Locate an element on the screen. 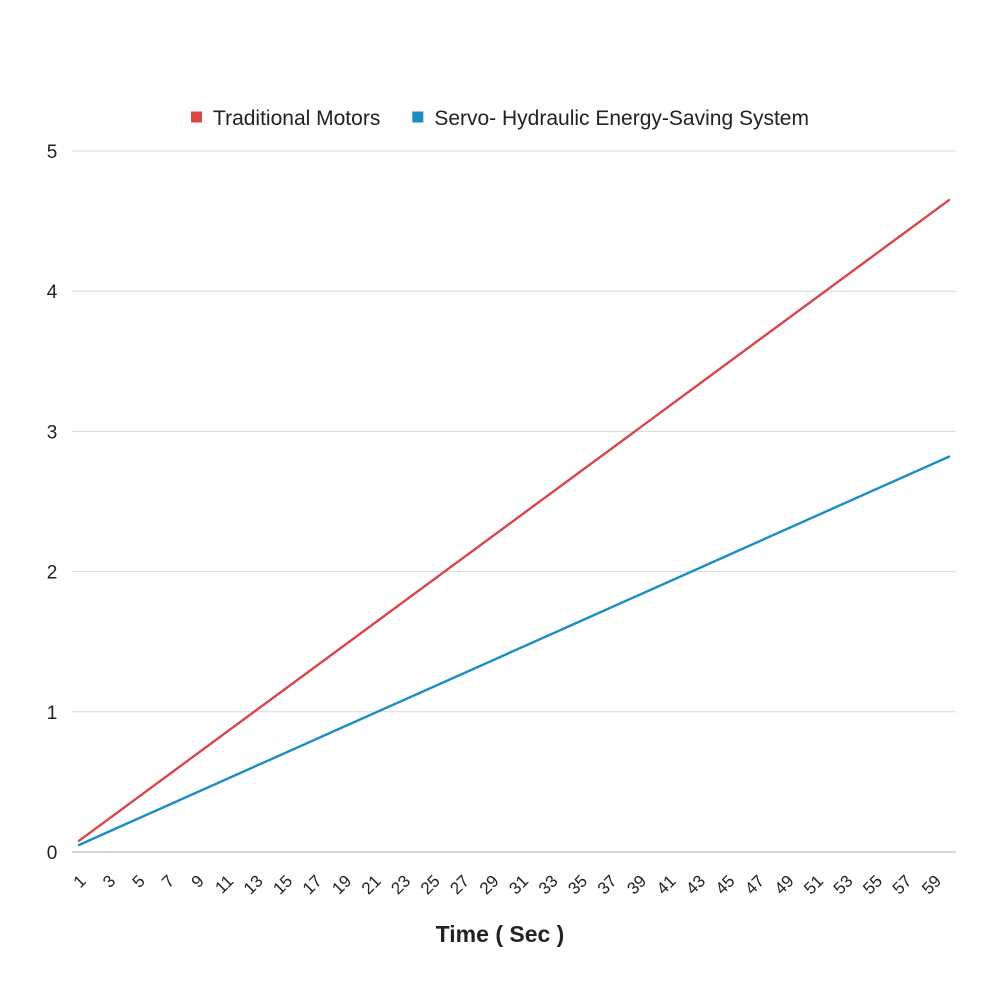 The height and width of the screenshot is (1005, 1000). legend-item-2: Servo- Hydraulic Energy-Saving System is located at coordinates (610, 118).